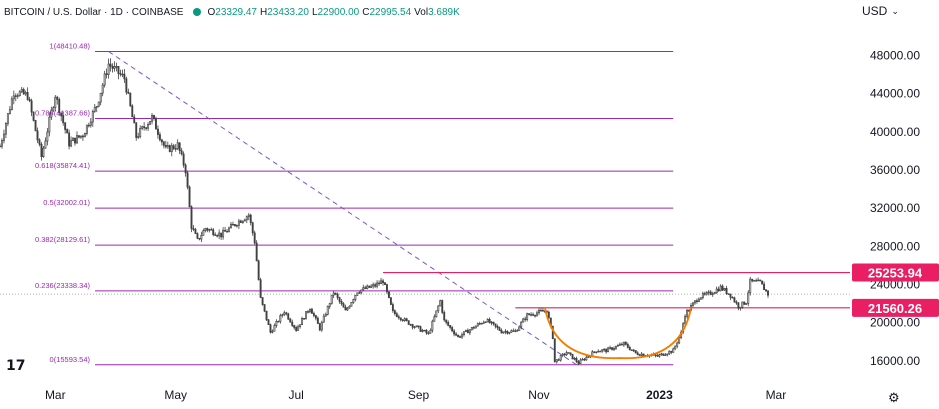 The height and width of the screenshot is (409, 939). I want to click on tradingview-logo: 17, so click(16, 366).